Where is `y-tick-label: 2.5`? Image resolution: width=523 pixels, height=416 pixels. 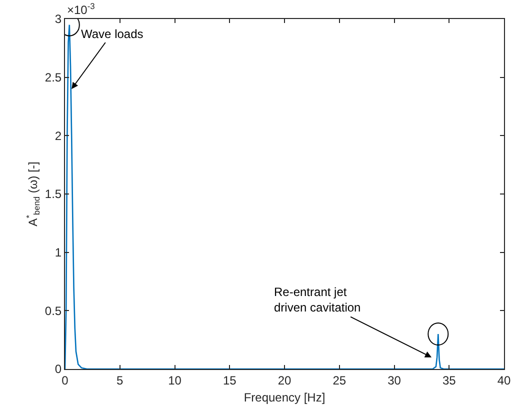 y-tick-label: 2.5 is located at coordinates (53, 77).